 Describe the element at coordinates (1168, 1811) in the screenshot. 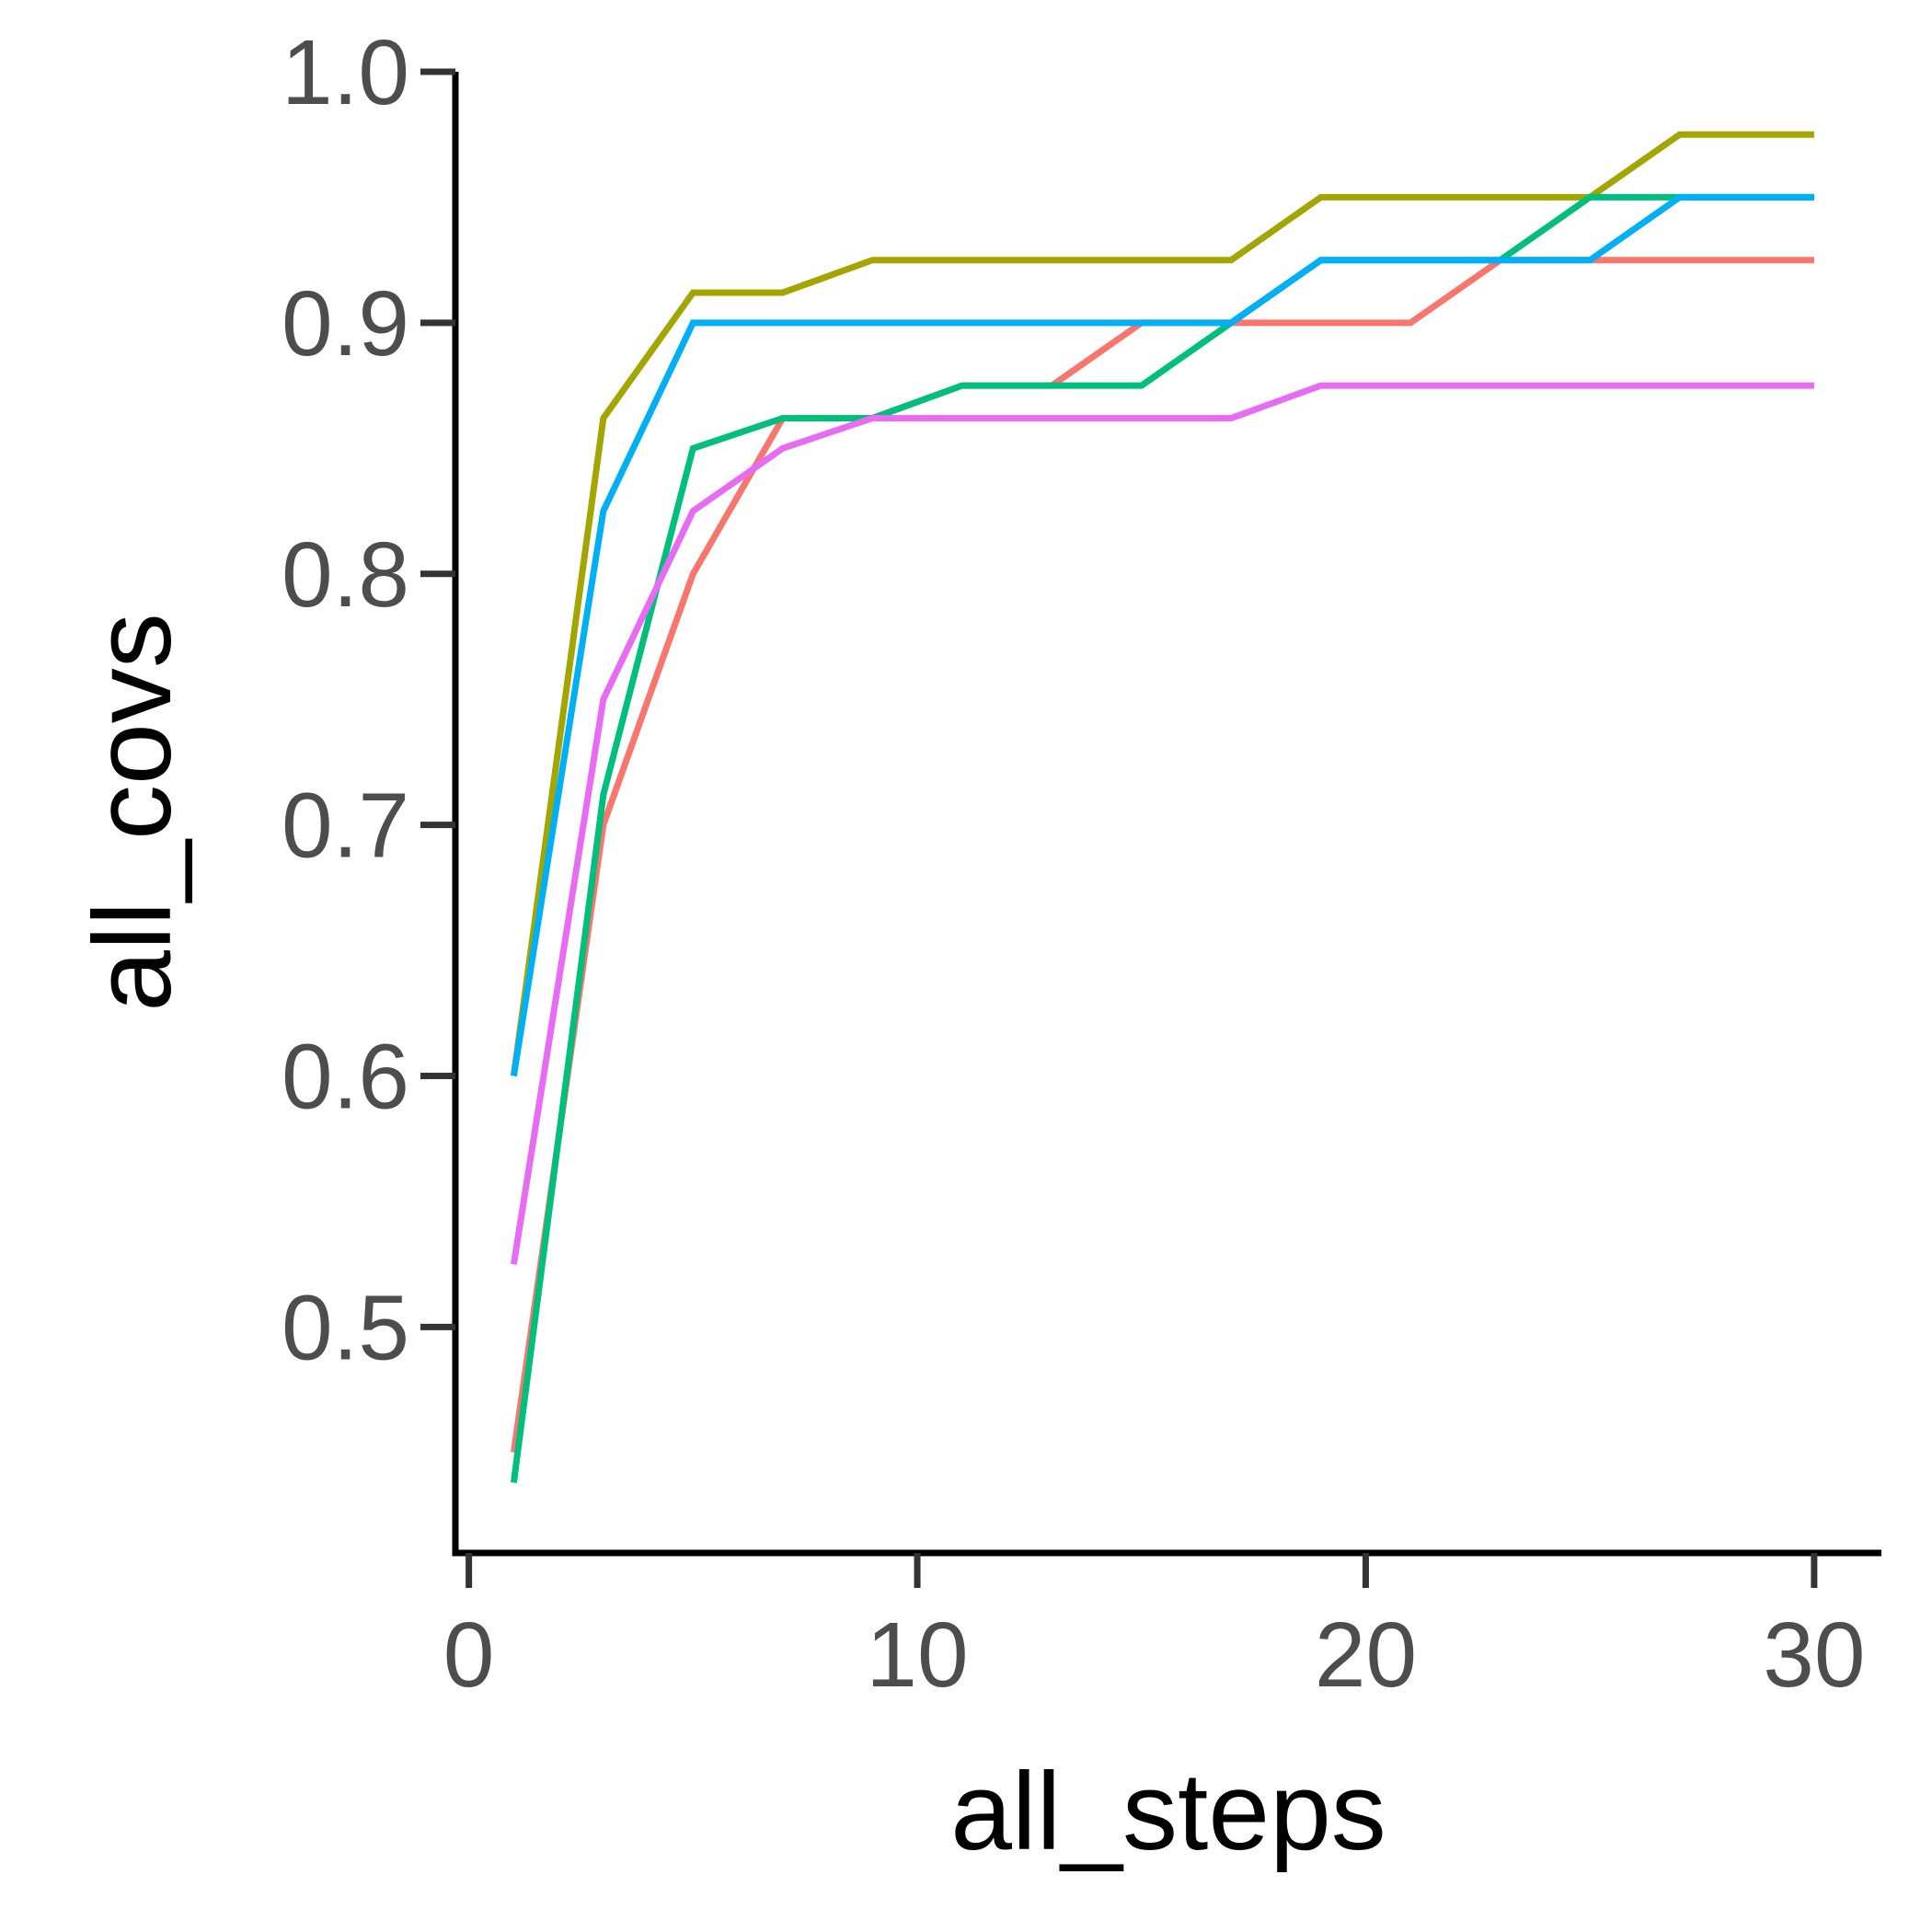

I see `x-axis-title: all_steps` at that location.